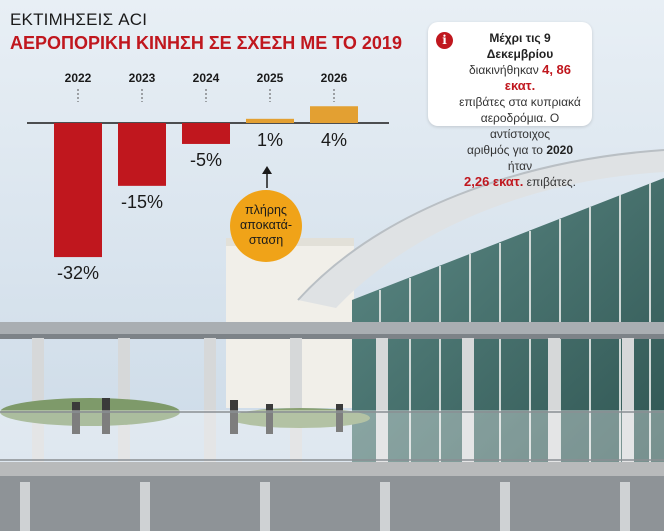 This screenshot has width=664, height=531. What do you see at coordinates (520, 126) in the screenshot?
I see `info-line-4: αεροδρόμια. Ο αντίστοιχος` at bounding box center [520, 126].